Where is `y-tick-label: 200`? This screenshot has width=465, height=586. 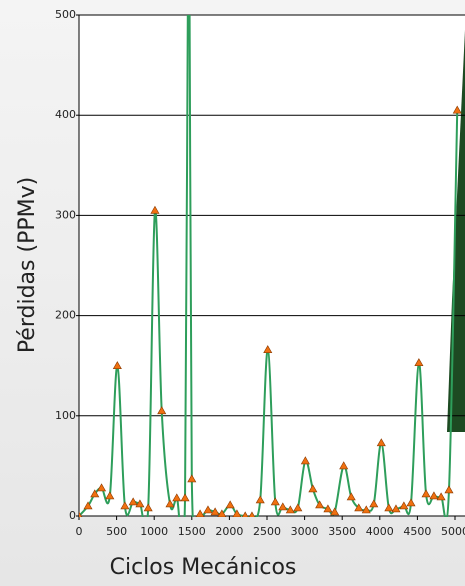 y-tick-label: 200 is located at coordinates (65, 315).